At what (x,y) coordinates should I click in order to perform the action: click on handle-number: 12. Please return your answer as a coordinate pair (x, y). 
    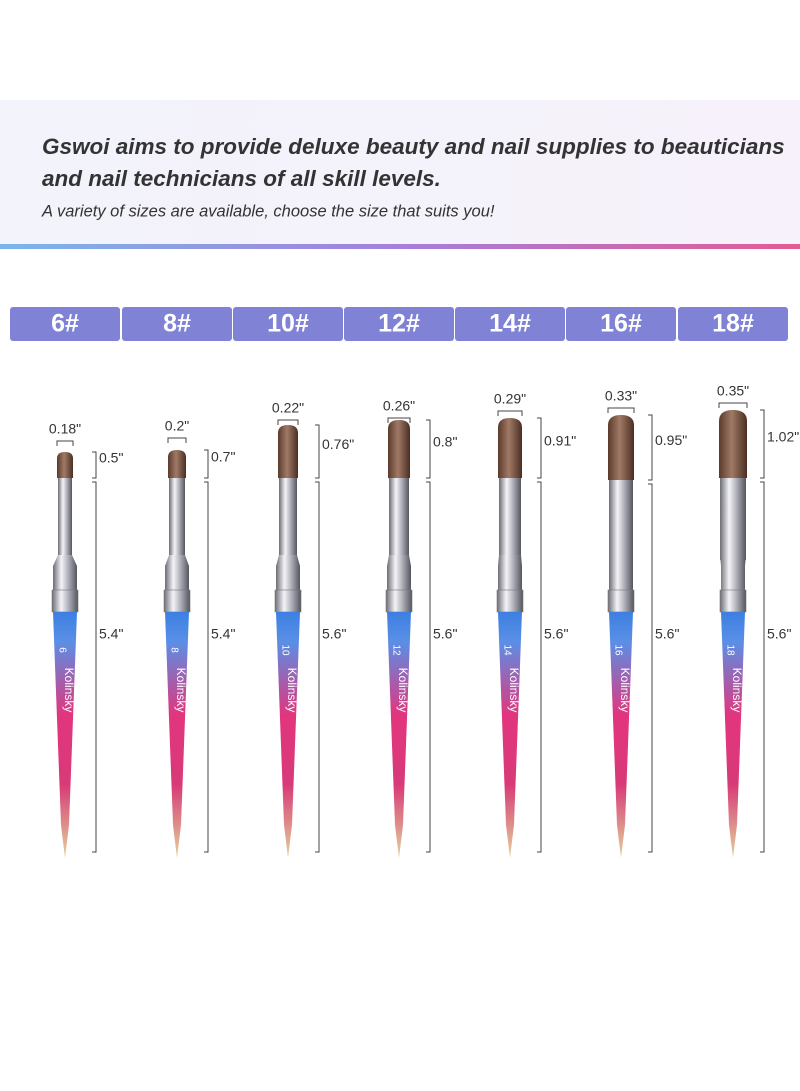
    Looking at the image, I should click on (395, 650).